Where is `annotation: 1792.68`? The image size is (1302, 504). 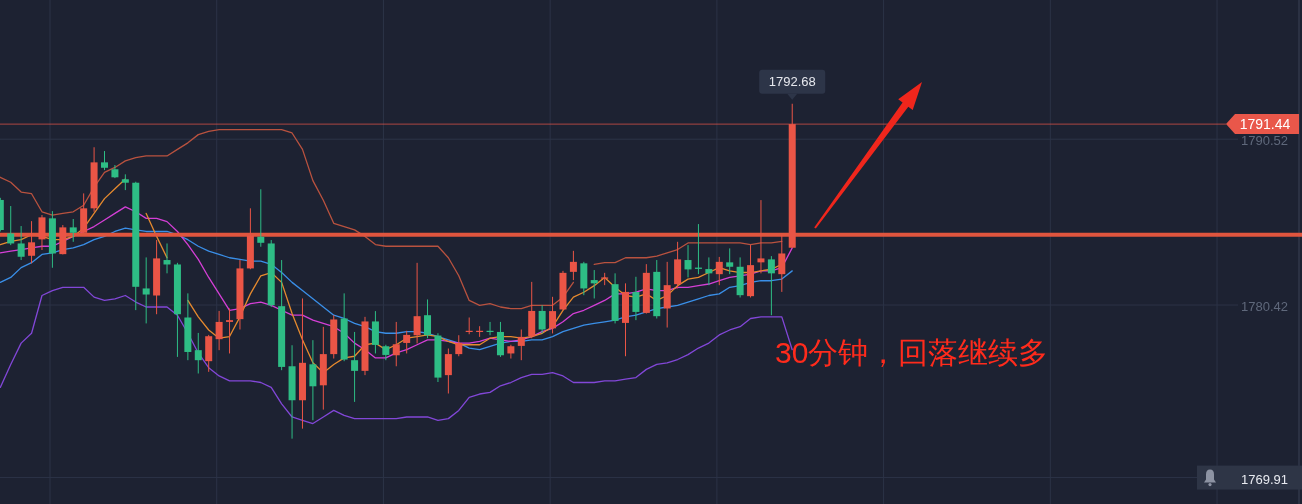 annotation: 1792.68 is located at coordinates (792, 82).